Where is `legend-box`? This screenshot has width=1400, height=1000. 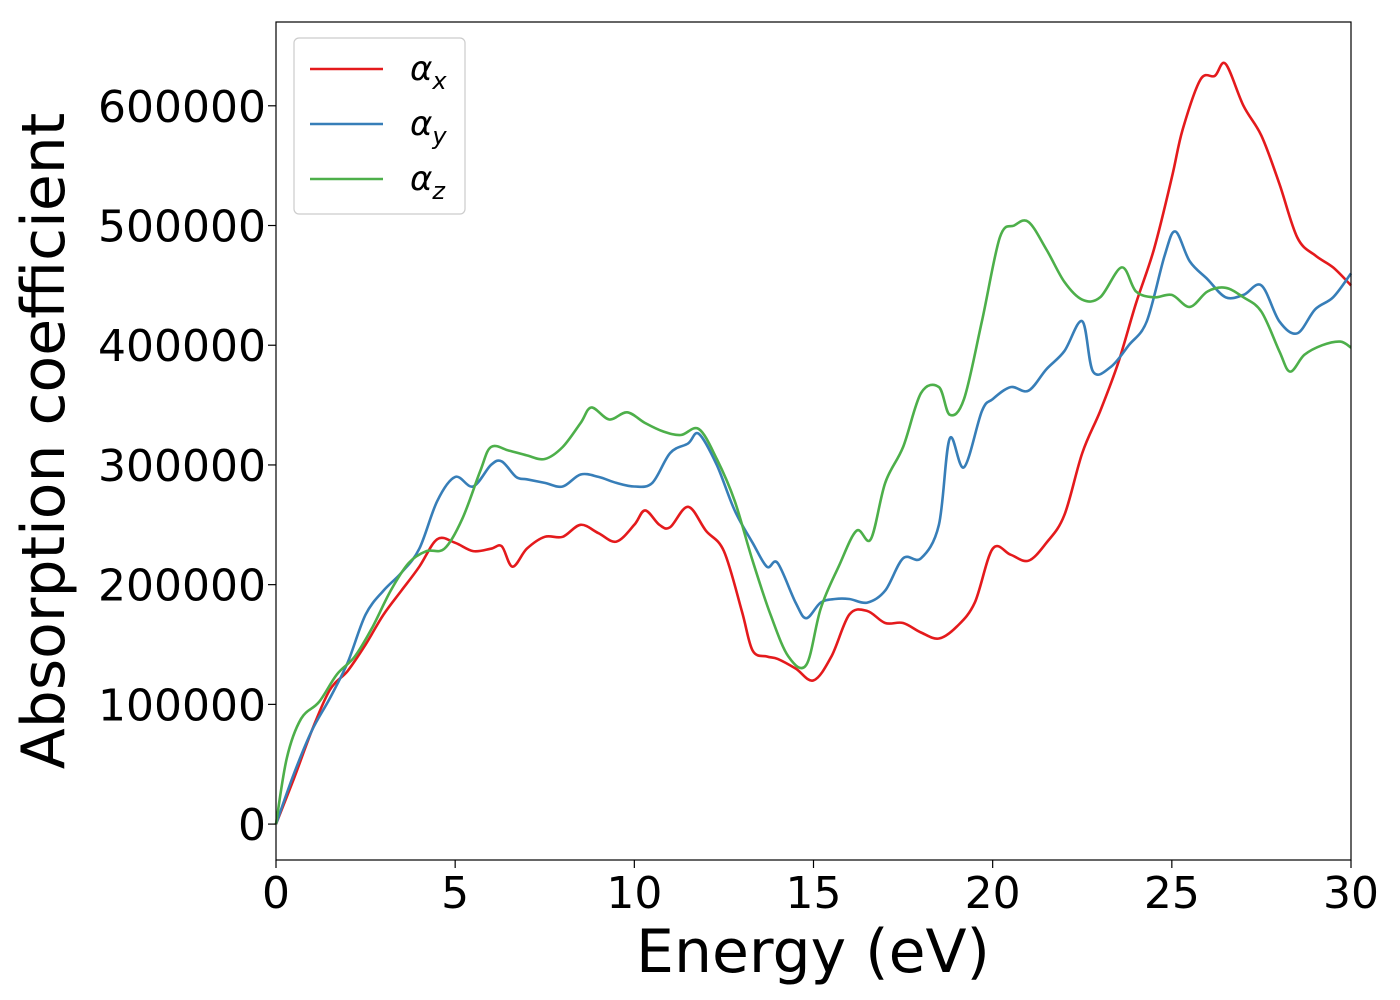
legend-box is located at coordinates (379, 126).